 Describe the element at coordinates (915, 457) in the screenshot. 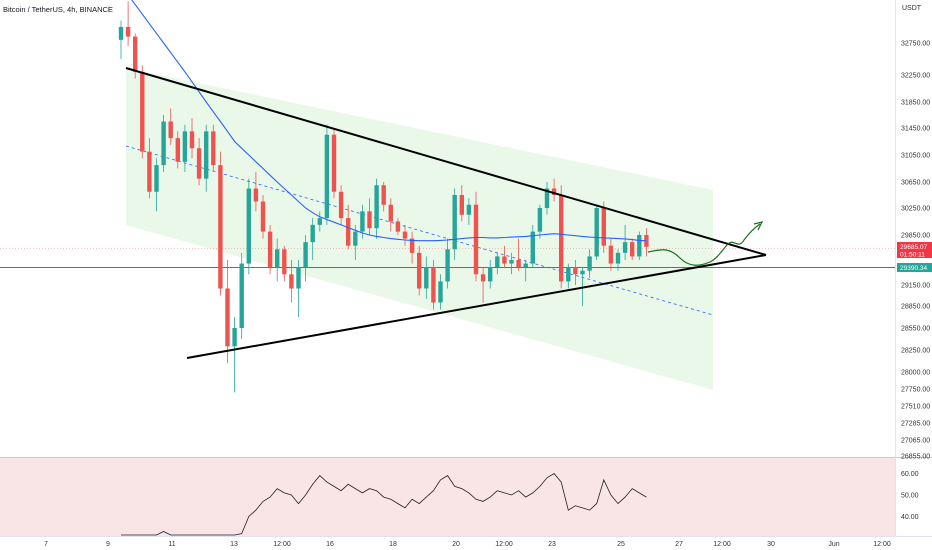

I see `price-tick-label: 26855.00` at that location.